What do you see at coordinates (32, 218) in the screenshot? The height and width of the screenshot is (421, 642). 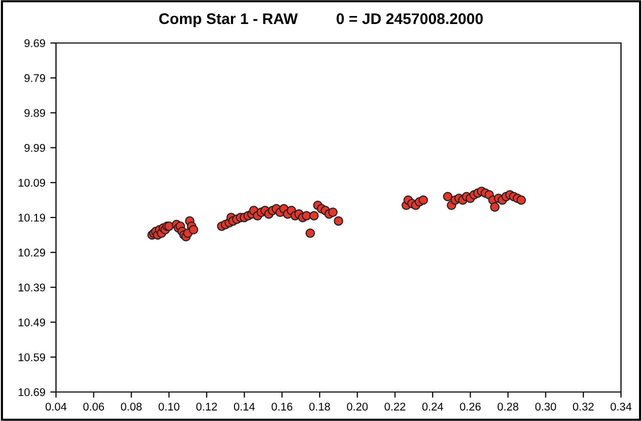 I see `y-tick-label: 10.19` at bounding box center [32, 218].